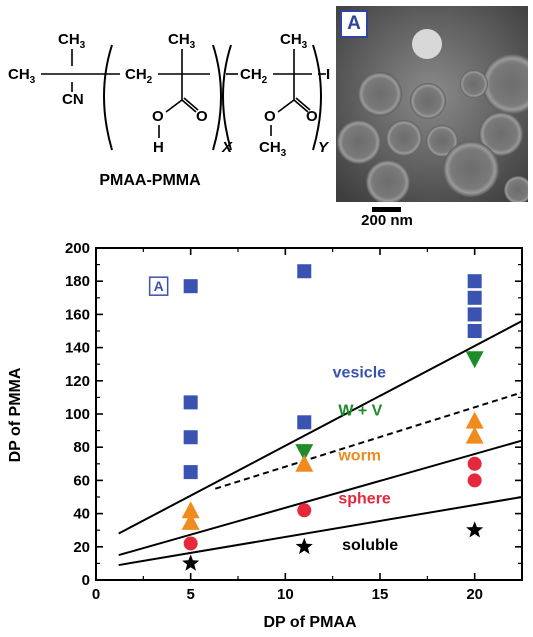 The image size is (533, 637). What do you see at coordinates (386, 209) in the screenshot?
I see `scale-bar` at bounding box center [386, 209].